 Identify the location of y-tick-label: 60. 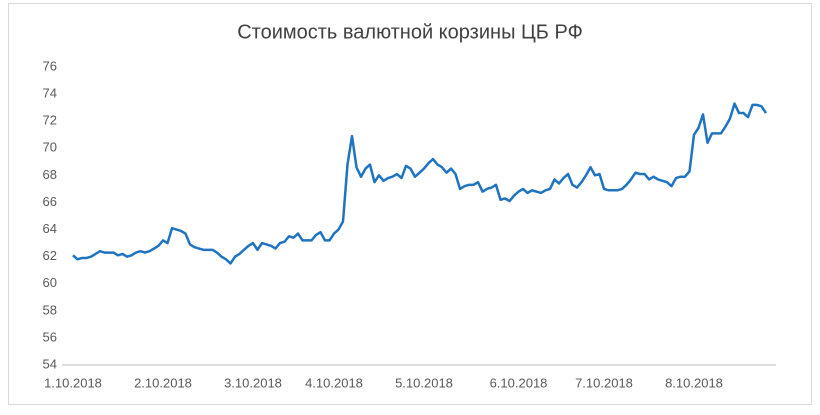
(50, 282).